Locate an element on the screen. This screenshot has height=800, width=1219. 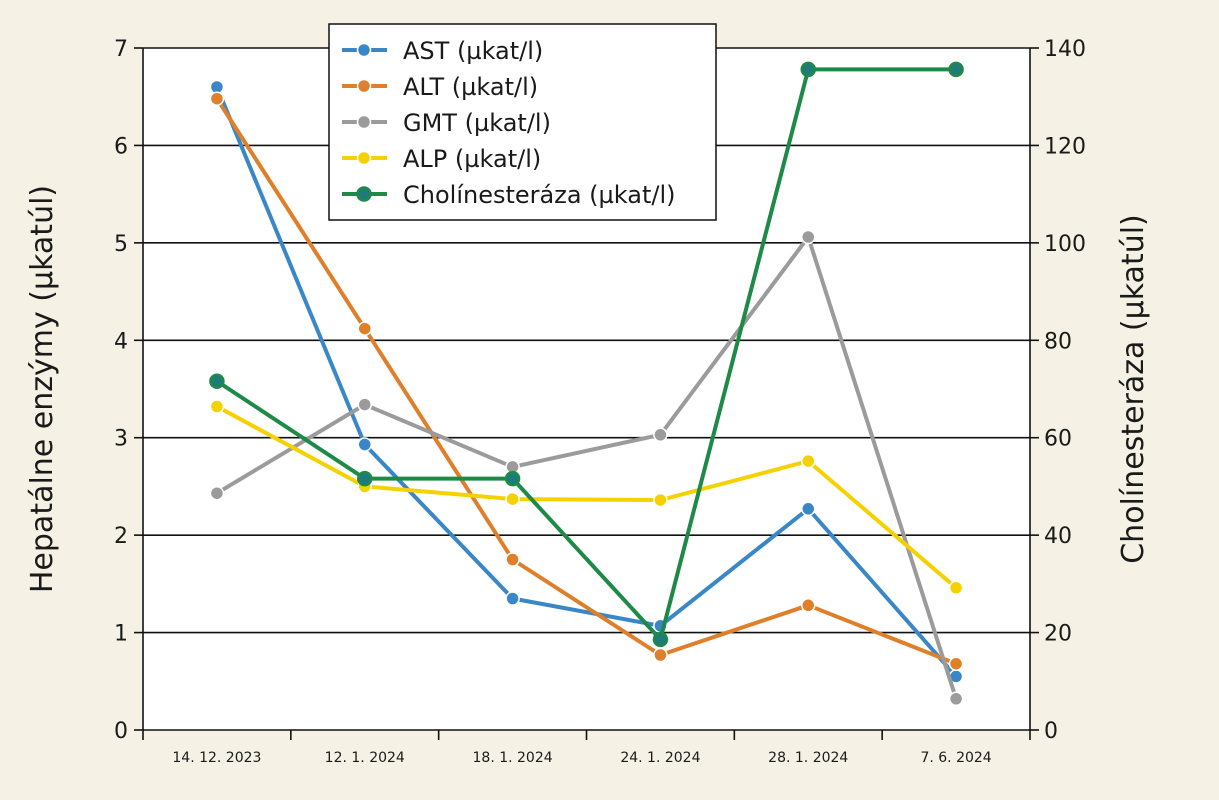
y2-axis-ticks: 0 20 40 60 80 100 120 140 is located at coordinates (1058, 390).